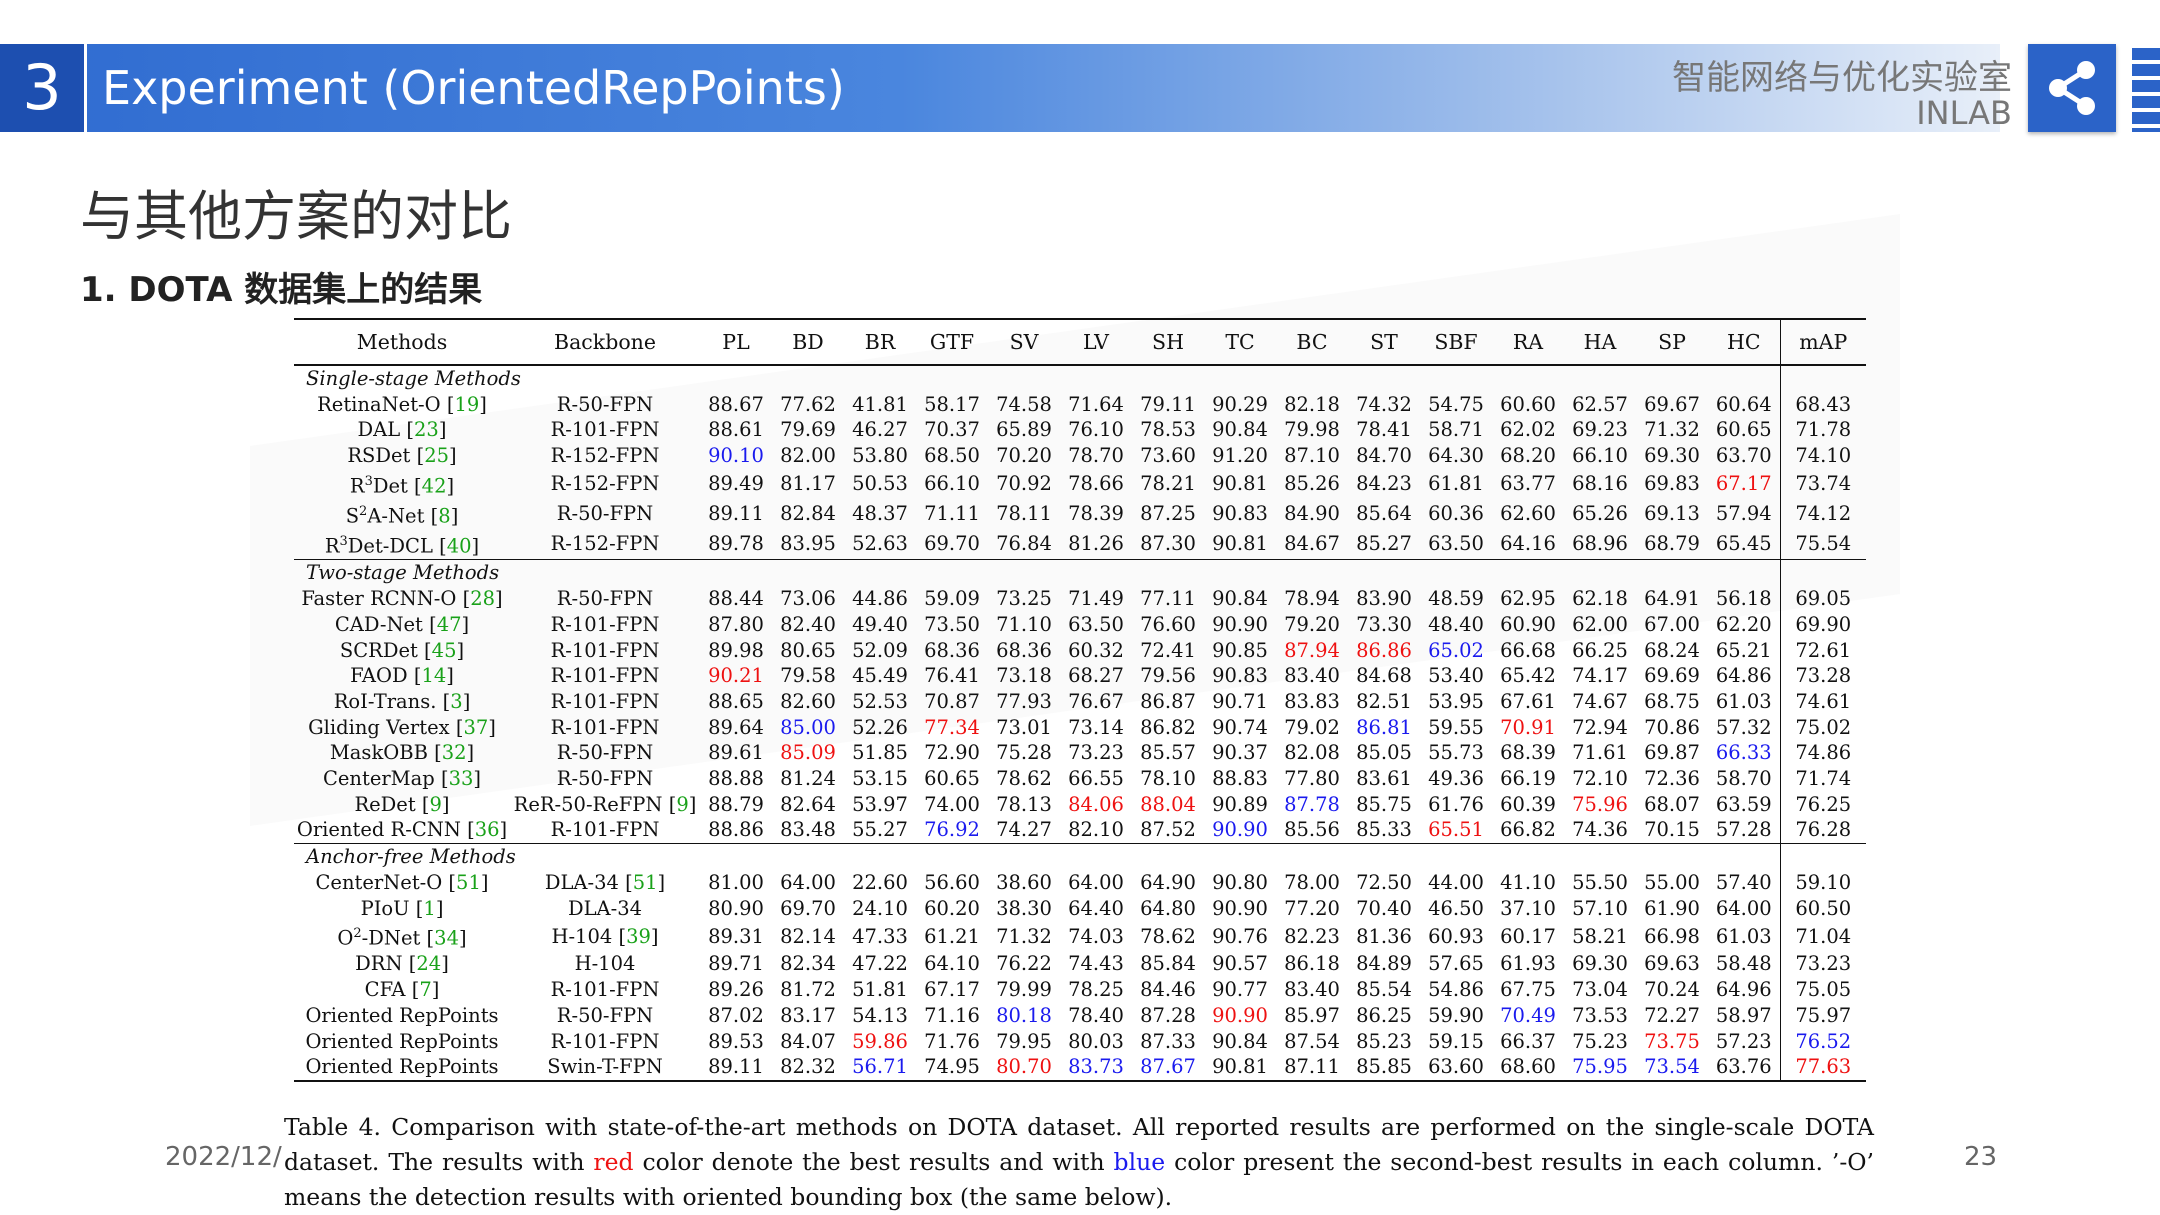 The height and width of the screenshot is (1215, 2160). What do you see at coordinates (605, 779) in the screenshot?
I see `backbone: R-50-FPN` at bounding box center [605, 779].